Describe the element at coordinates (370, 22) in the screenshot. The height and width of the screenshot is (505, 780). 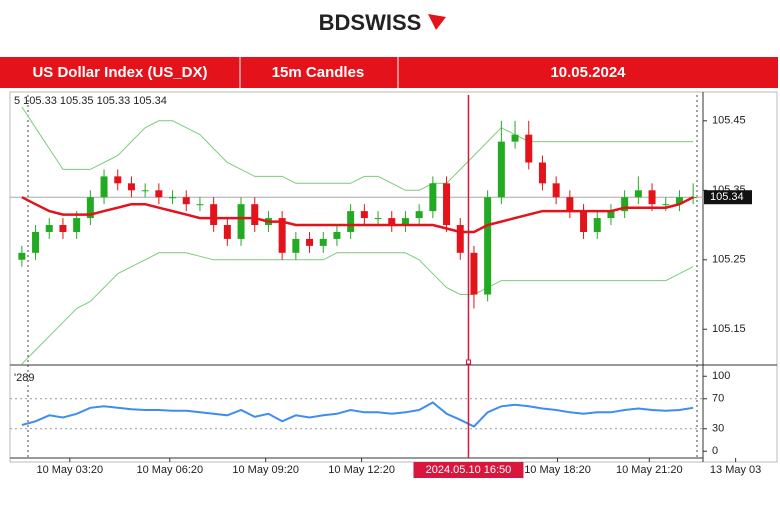
I see `brand-logo: BDSWISS` at that location.